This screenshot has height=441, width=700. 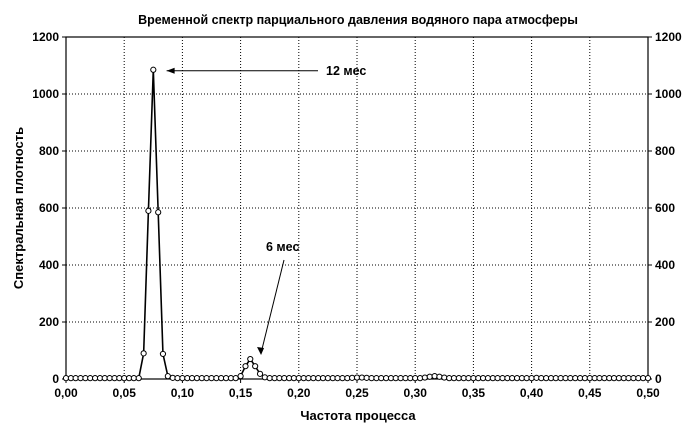 What do you see at coordinates (665, 322) in the screenshot?
I see `y-right-tick-label: 200` at bounding box center [665, 322].